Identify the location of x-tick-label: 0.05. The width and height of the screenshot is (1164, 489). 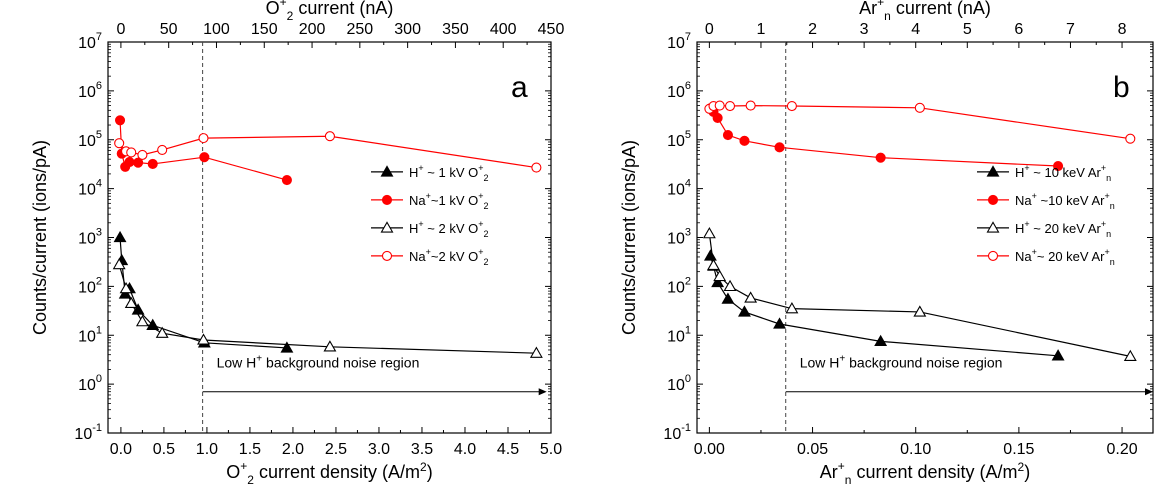
(812, 449).